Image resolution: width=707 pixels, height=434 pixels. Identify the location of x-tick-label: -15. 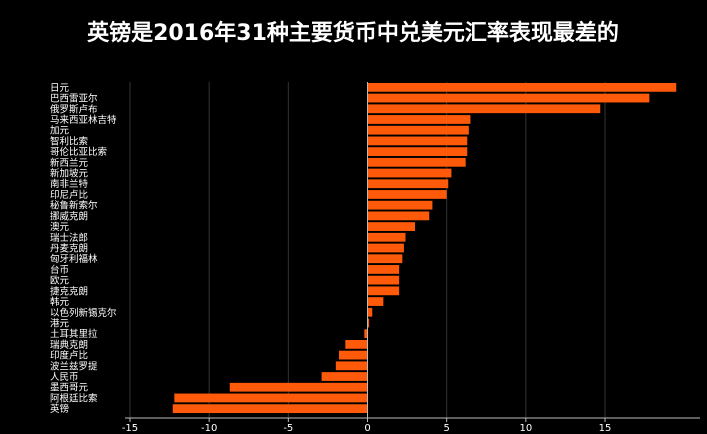
(130, 428).